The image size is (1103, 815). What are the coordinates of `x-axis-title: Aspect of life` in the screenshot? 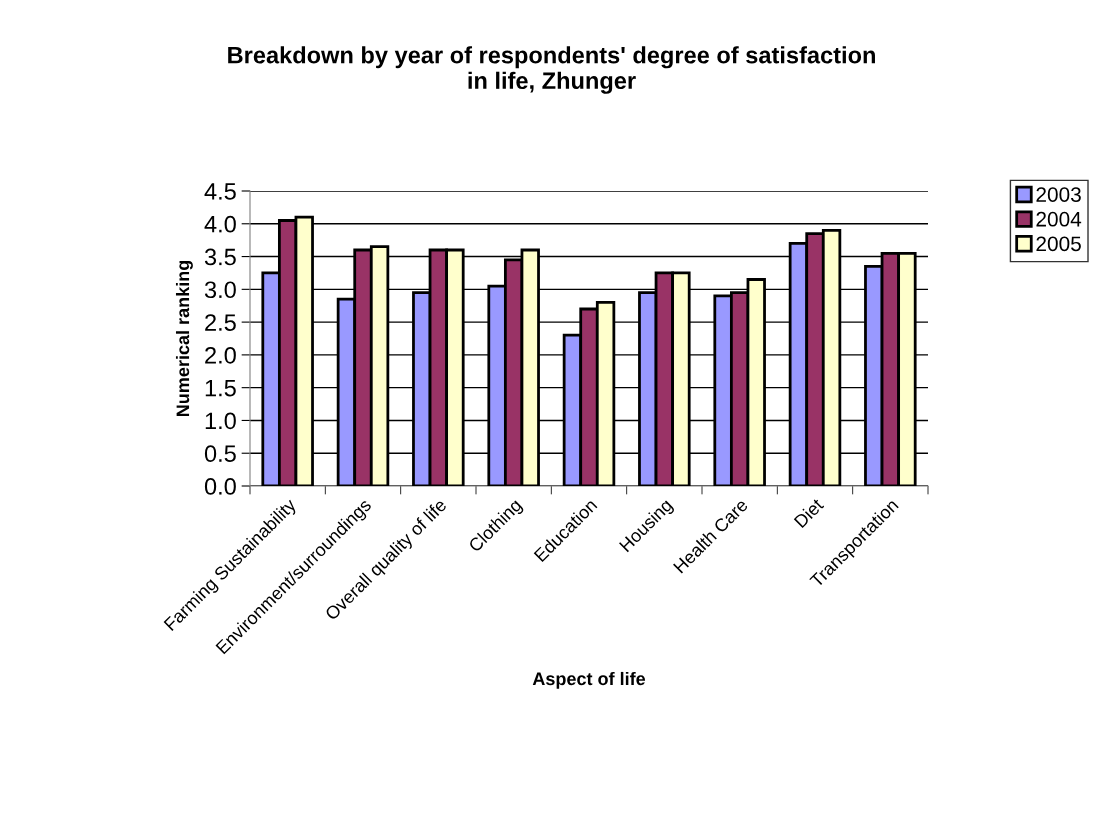 It's located at (589, 680).